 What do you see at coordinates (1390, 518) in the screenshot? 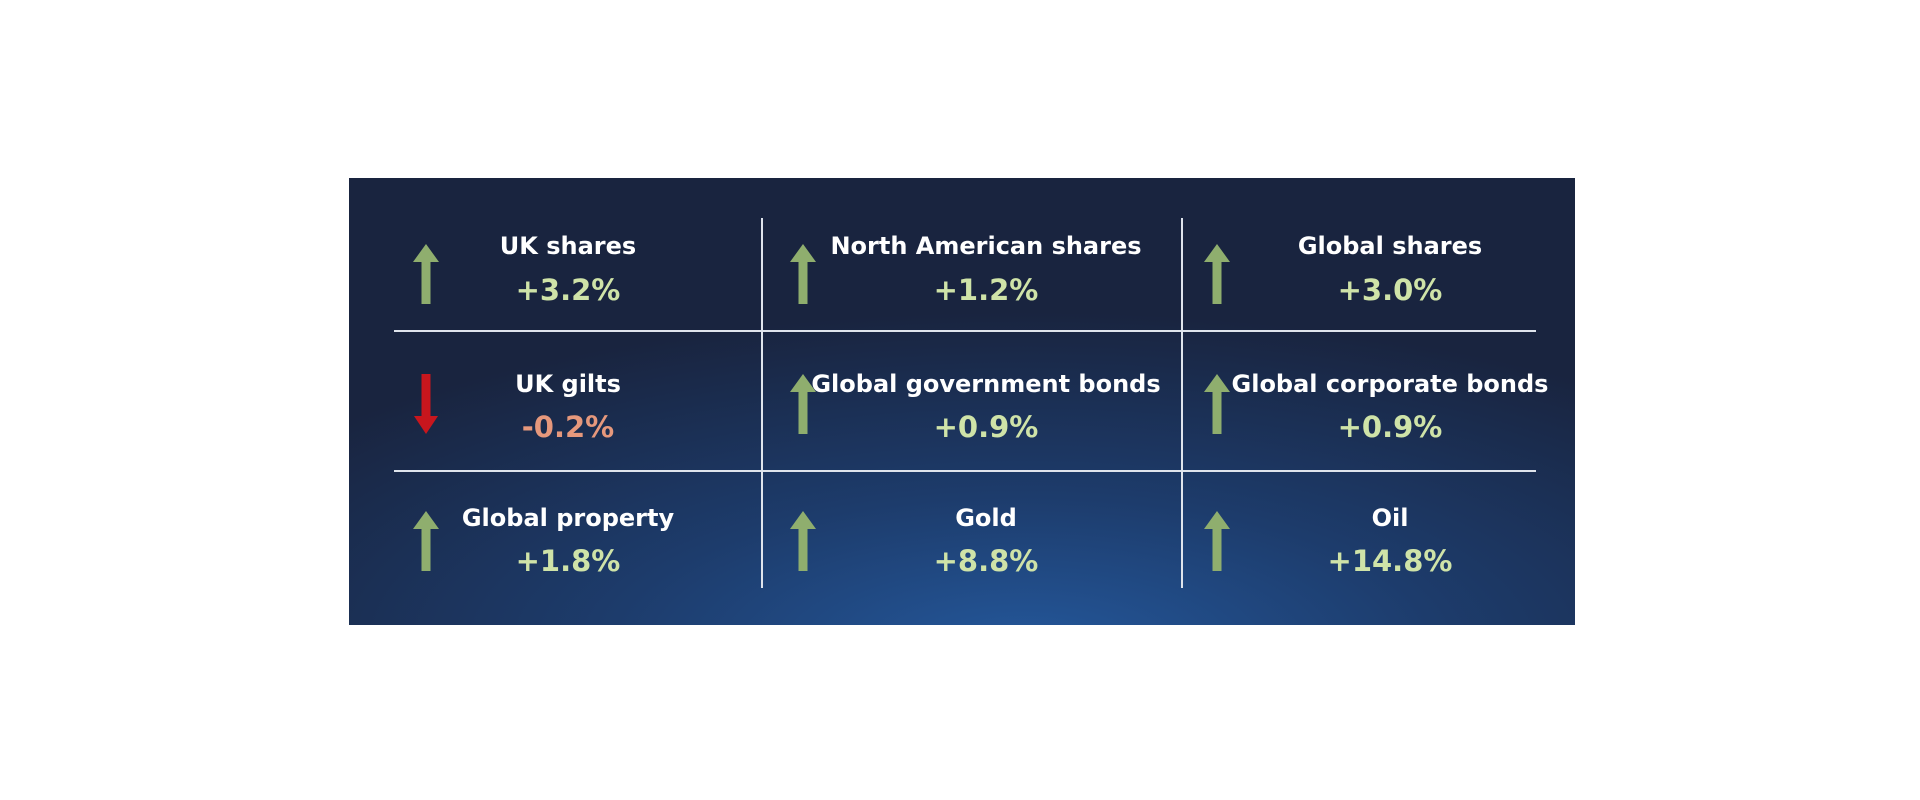
I see `cell-label: Oil` at bounding box center [1390, 518].